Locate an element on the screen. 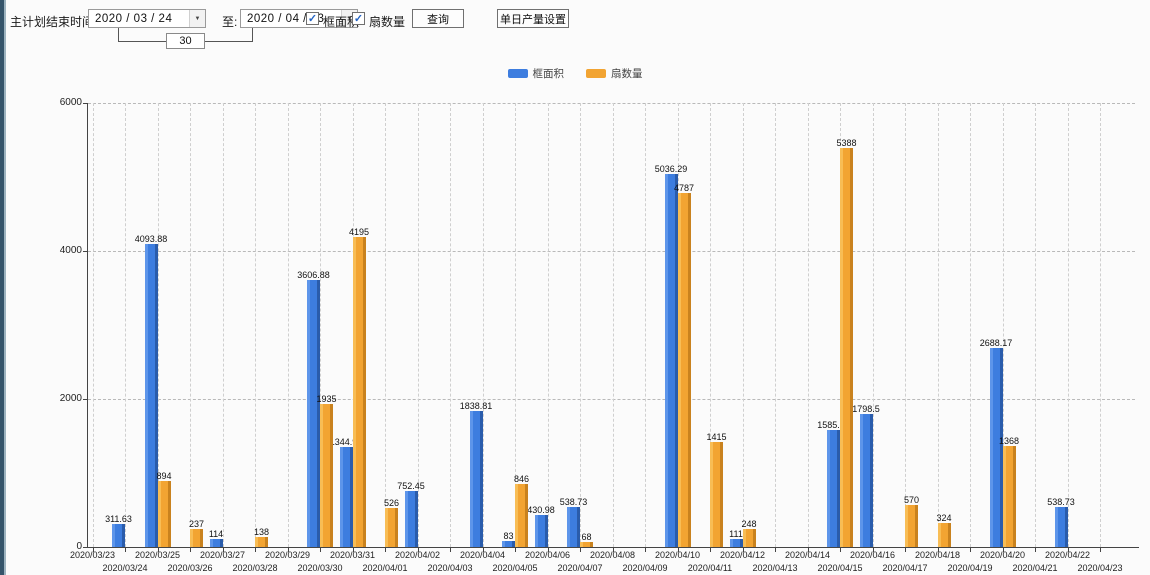 This screenshot has height=575, width=1150. bar-value-label: 3606.88 is located at coordinates (313, 275).